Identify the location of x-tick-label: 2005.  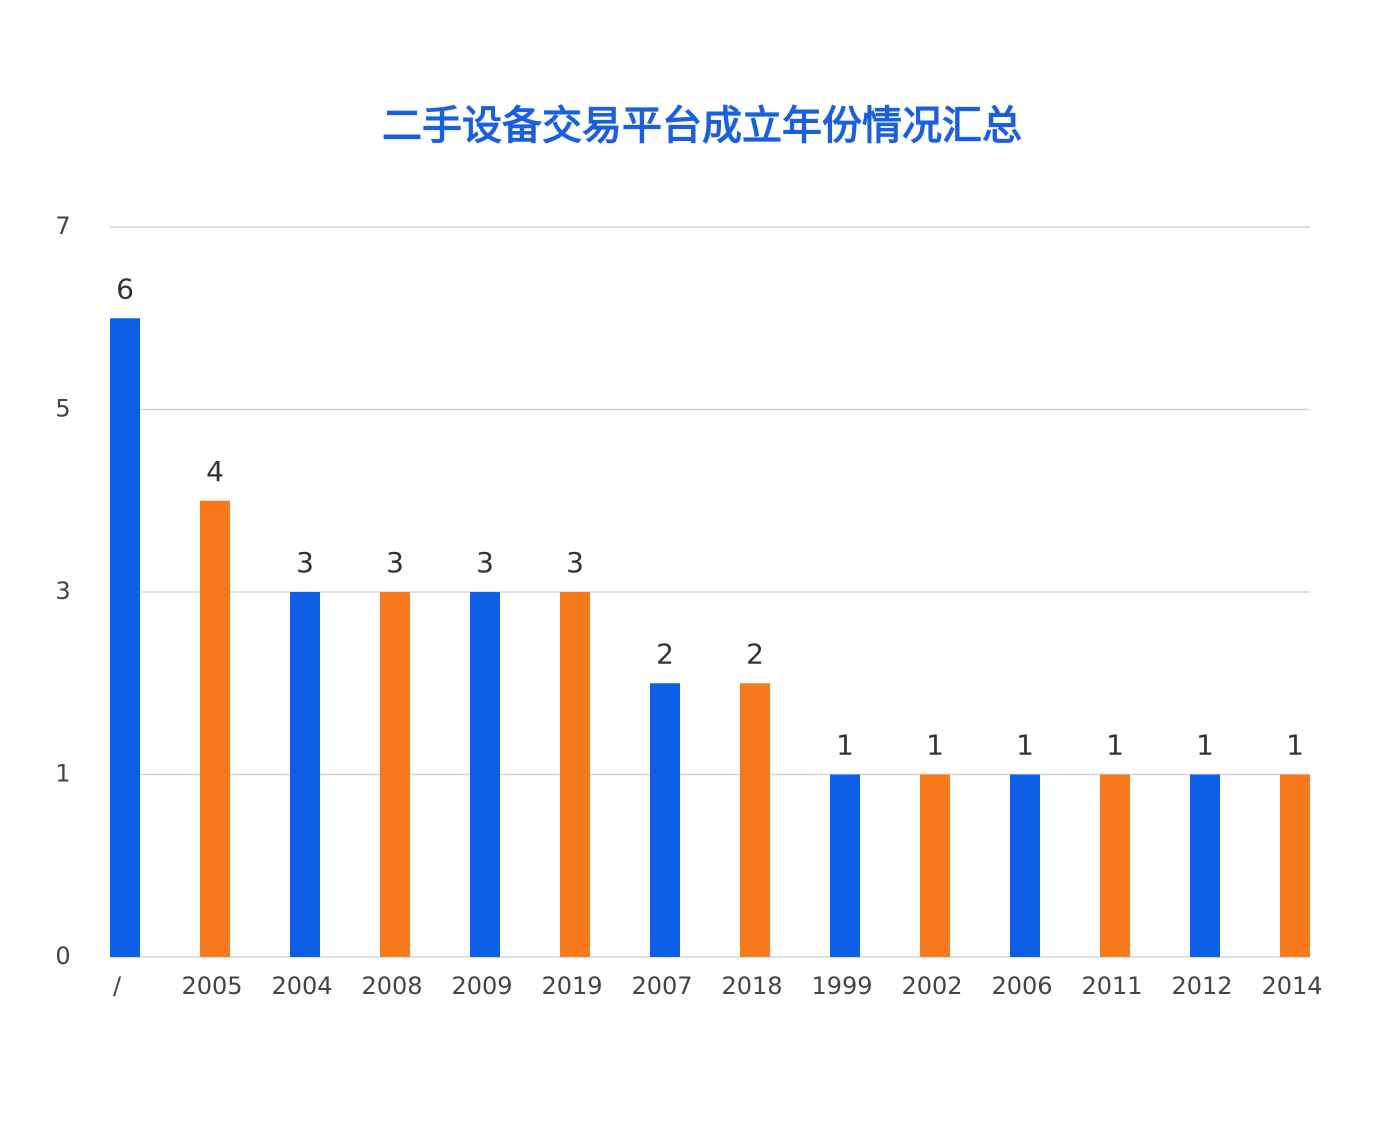
(211, 986).